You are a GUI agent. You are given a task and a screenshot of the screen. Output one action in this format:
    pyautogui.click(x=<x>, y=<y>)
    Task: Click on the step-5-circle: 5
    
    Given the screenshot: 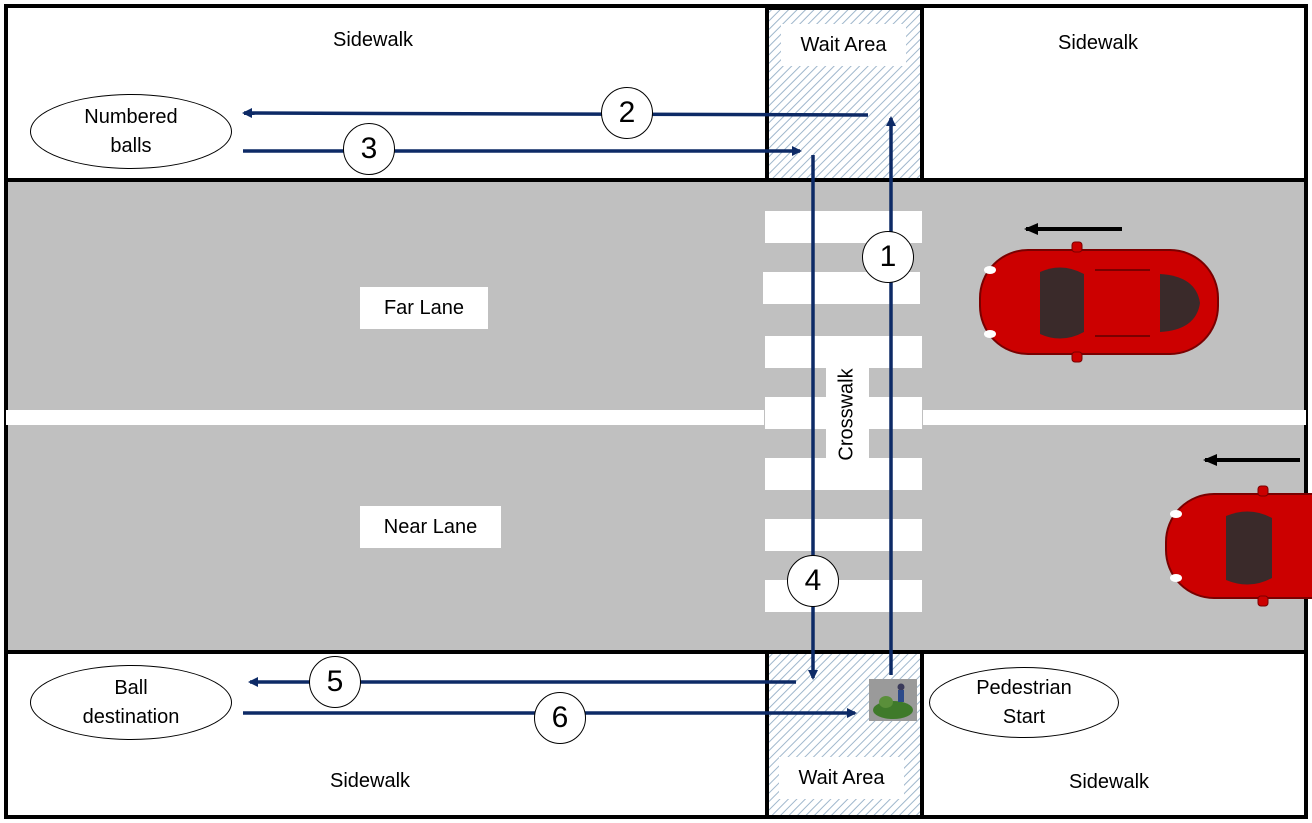 What is the action you would take?
    pyautogui.click(x=335, y=682)
    